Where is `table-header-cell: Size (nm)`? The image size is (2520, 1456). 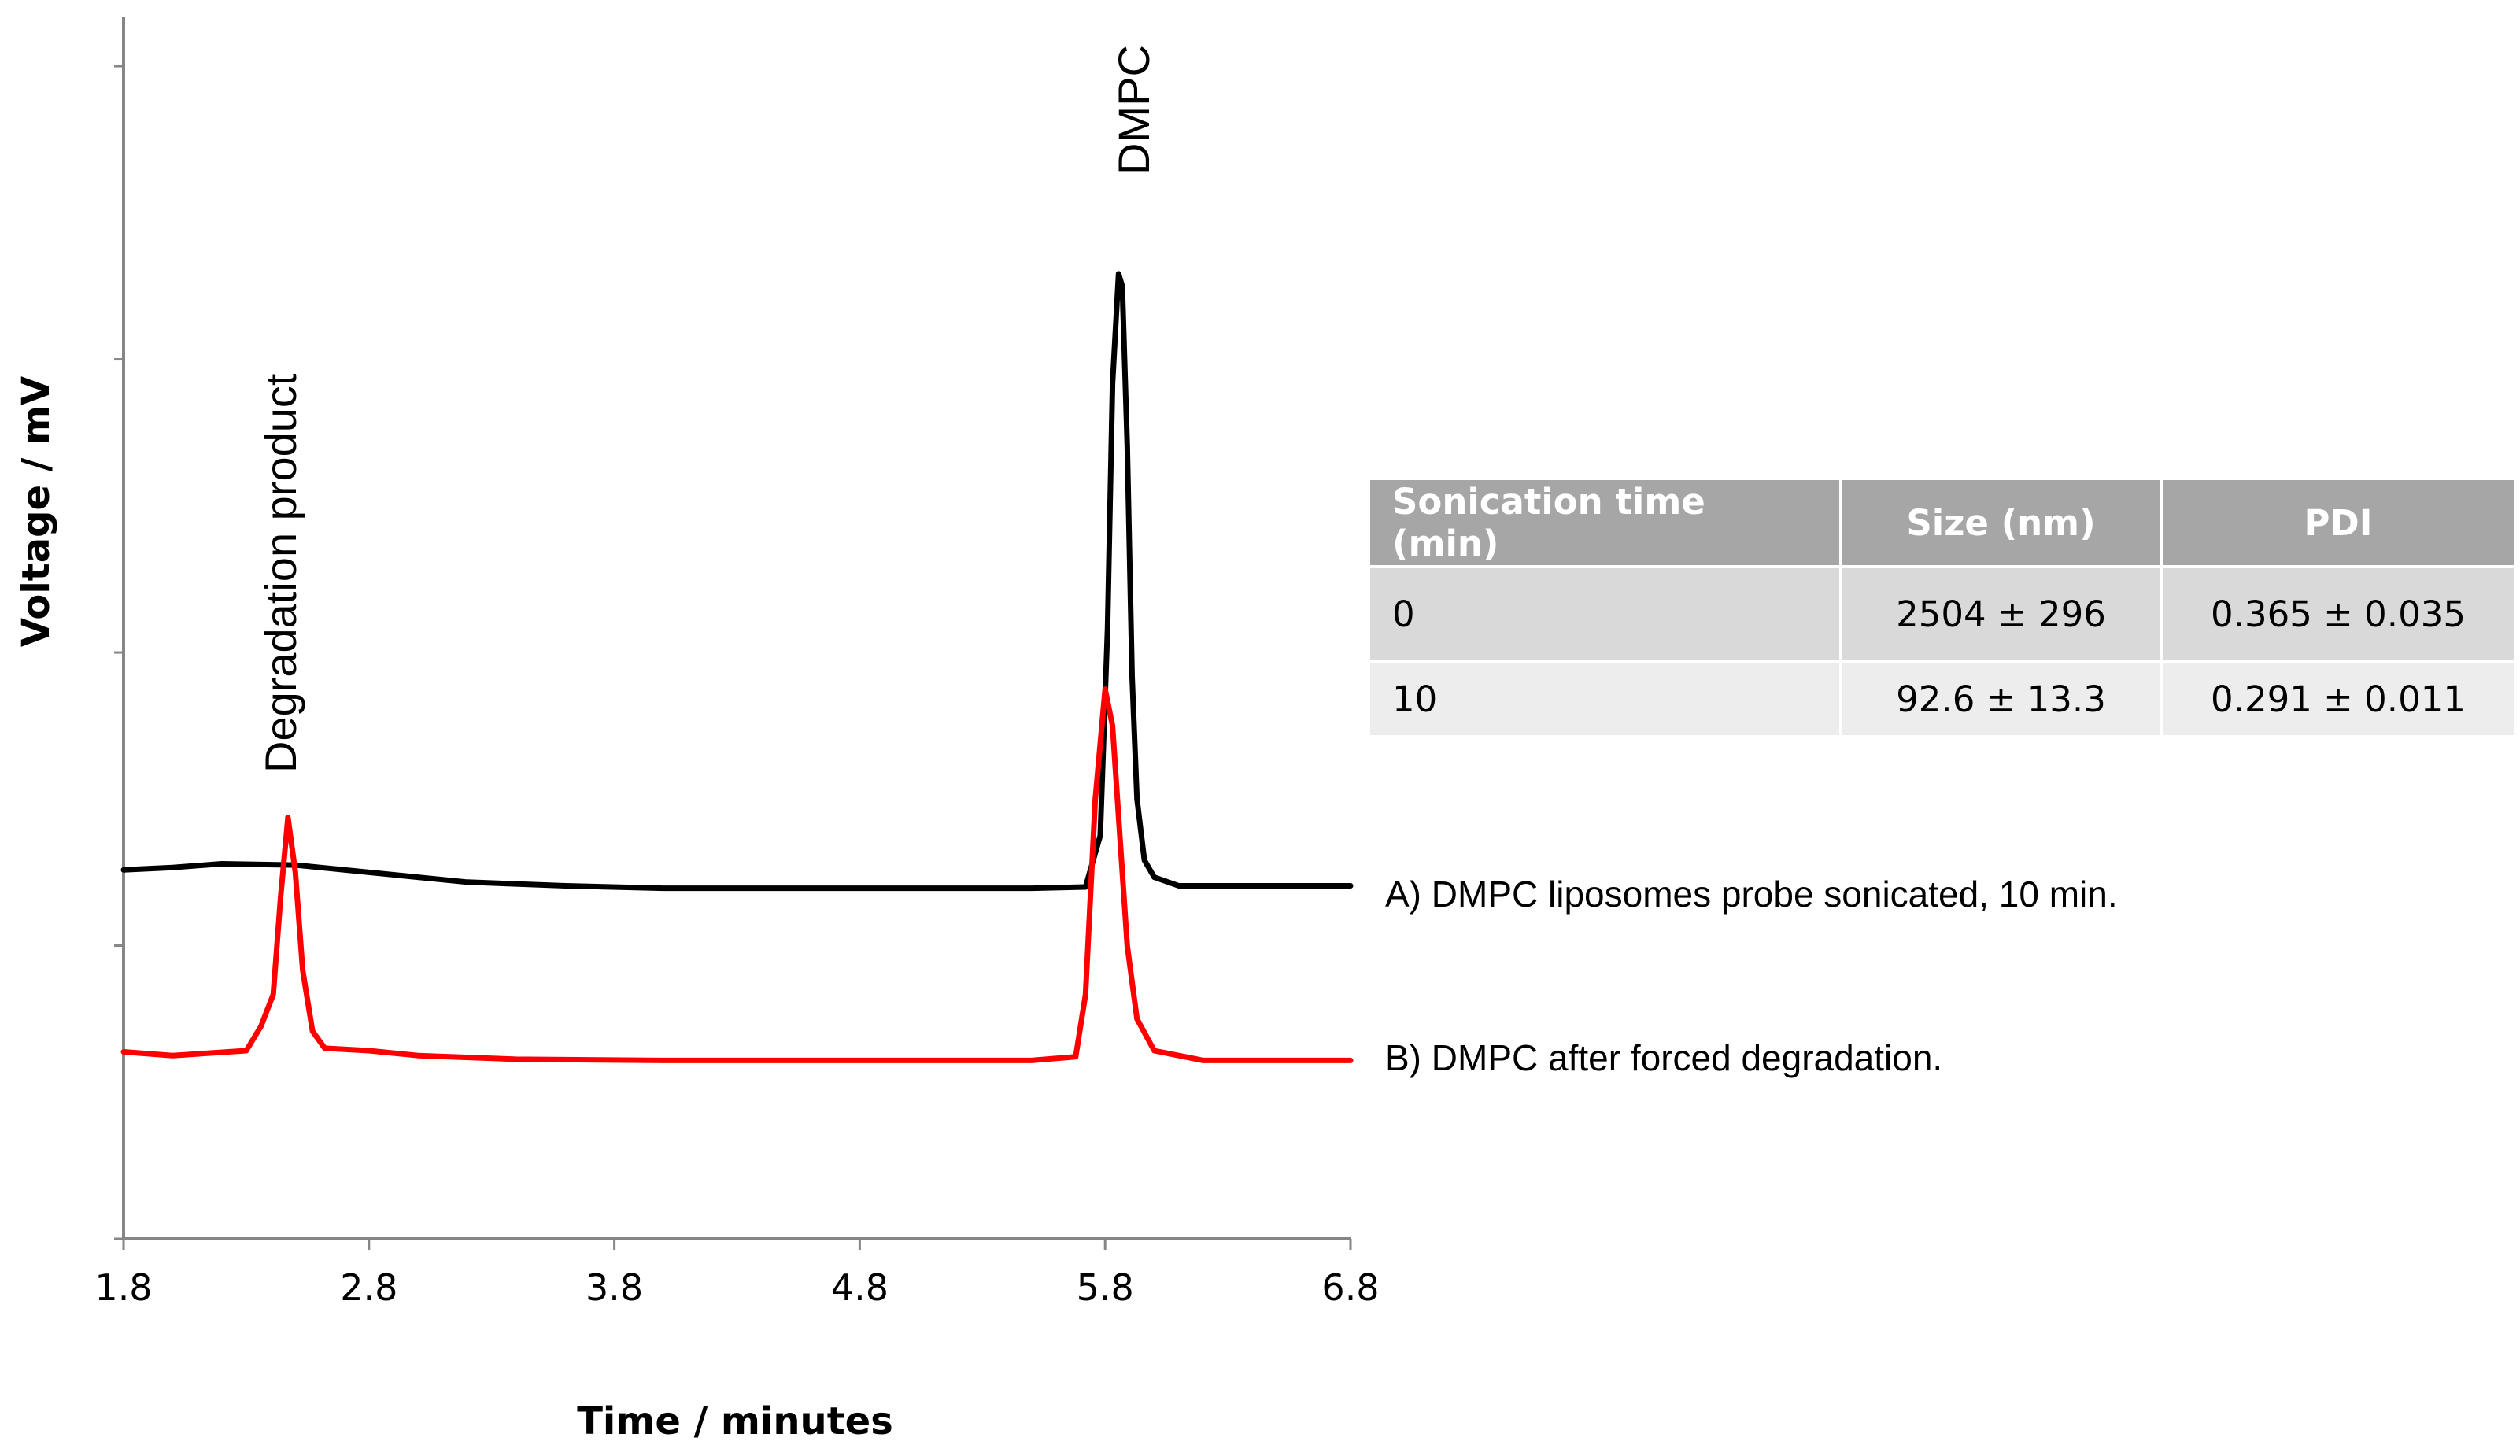 table-header-cell: Size (nm) is located at coordinates (2001, 522).